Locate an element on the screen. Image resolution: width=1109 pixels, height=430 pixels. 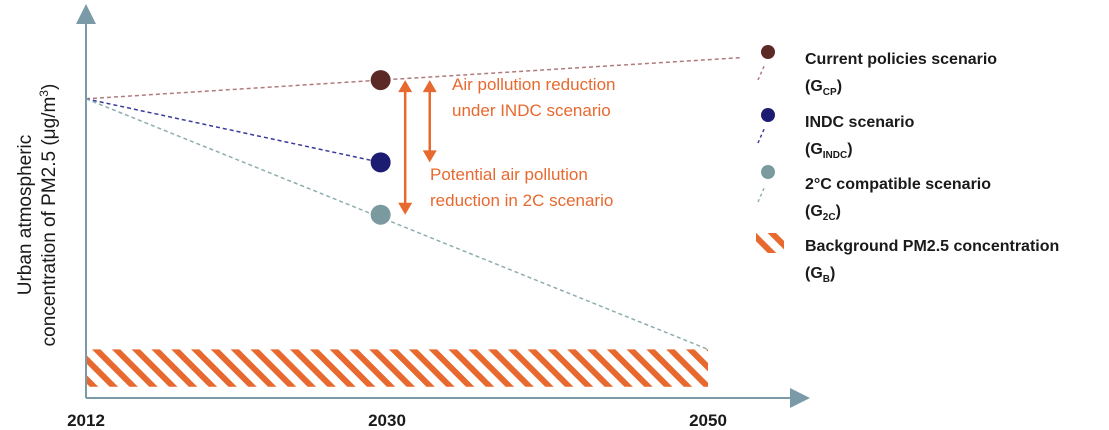
annotation-arrow-2c is located at coordinates (405, 147).